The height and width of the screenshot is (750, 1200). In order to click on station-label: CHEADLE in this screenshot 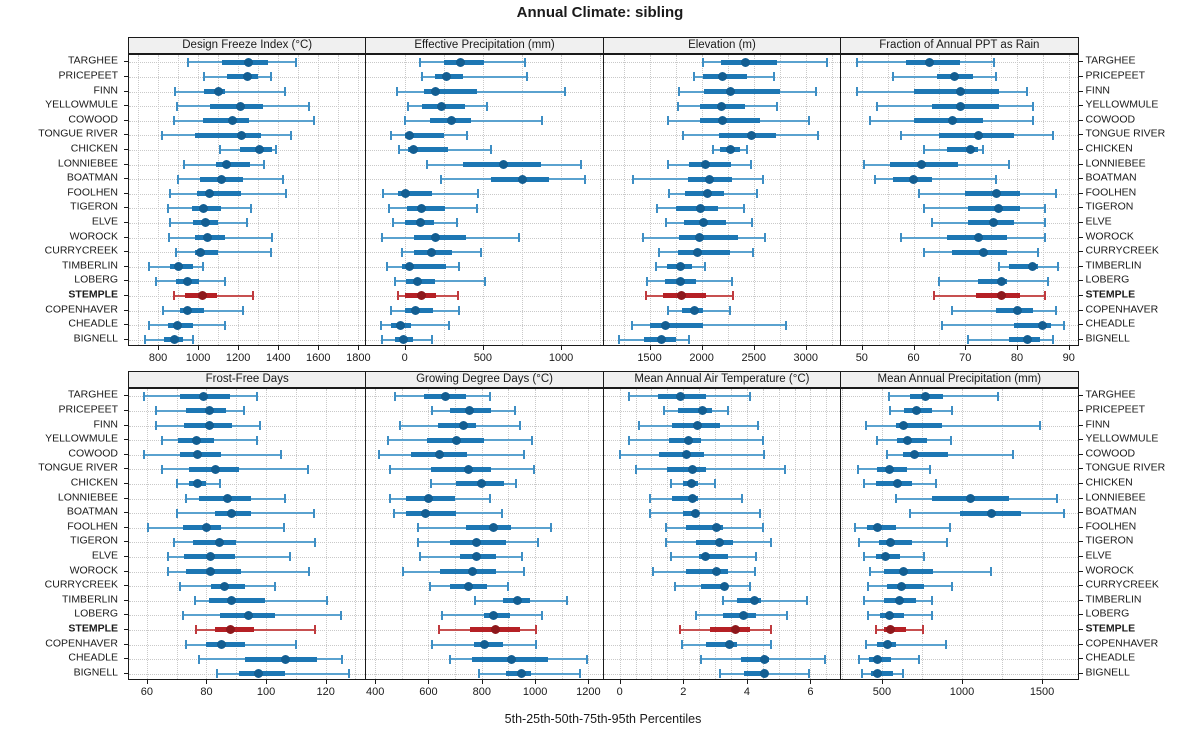, I will do `click(1110, 323)`.